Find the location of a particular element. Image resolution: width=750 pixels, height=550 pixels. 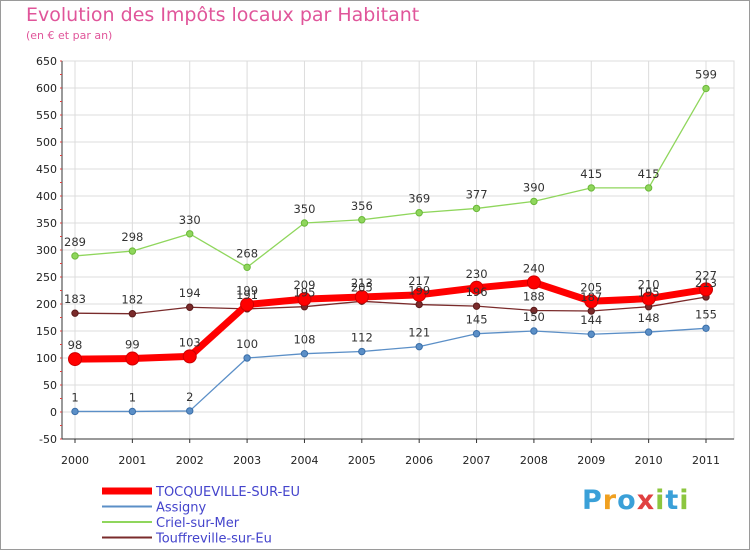

y-tick-label: 50 is located at coordinates (50, 385).